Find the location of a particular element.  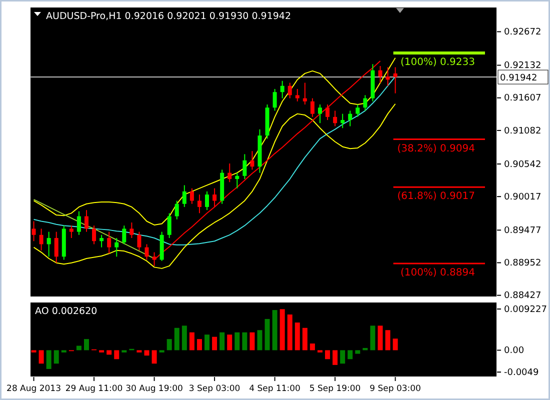

y-tick-label: 0.92132 is located at coordinates (523, 66).